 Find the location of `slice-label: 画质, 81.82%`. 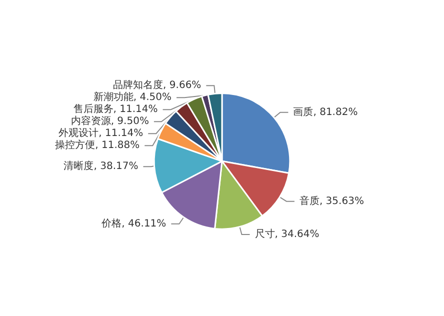

slice-label: 画质, 81.82% is located at coordinates (325, 112).